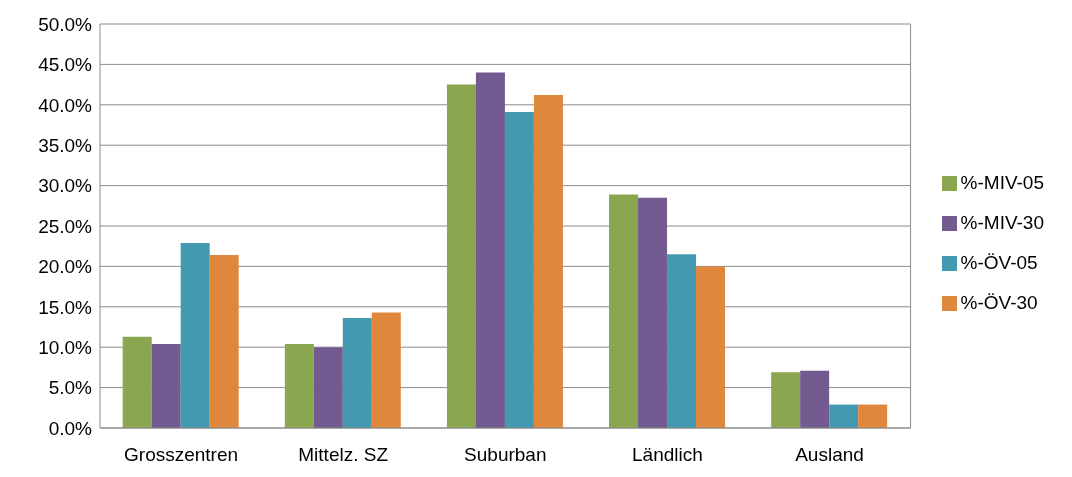 This screenshot has height=477, width=1072. What do you see at coordinates (70, 388) in the screenshot?
I see `y-tick-label: 5.0%` at bounding box center [70, 388].